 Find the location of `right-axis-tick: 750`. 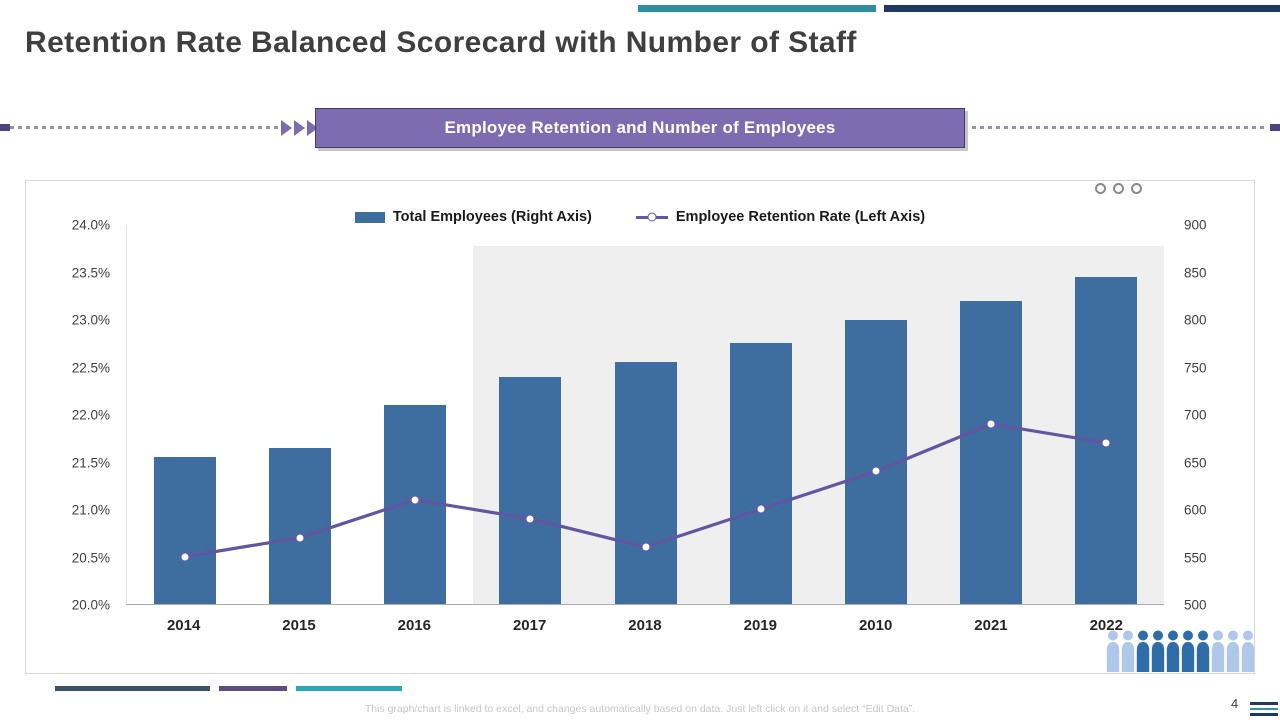

right-axis-tick: 750 is located at coordinates (1195, 367).